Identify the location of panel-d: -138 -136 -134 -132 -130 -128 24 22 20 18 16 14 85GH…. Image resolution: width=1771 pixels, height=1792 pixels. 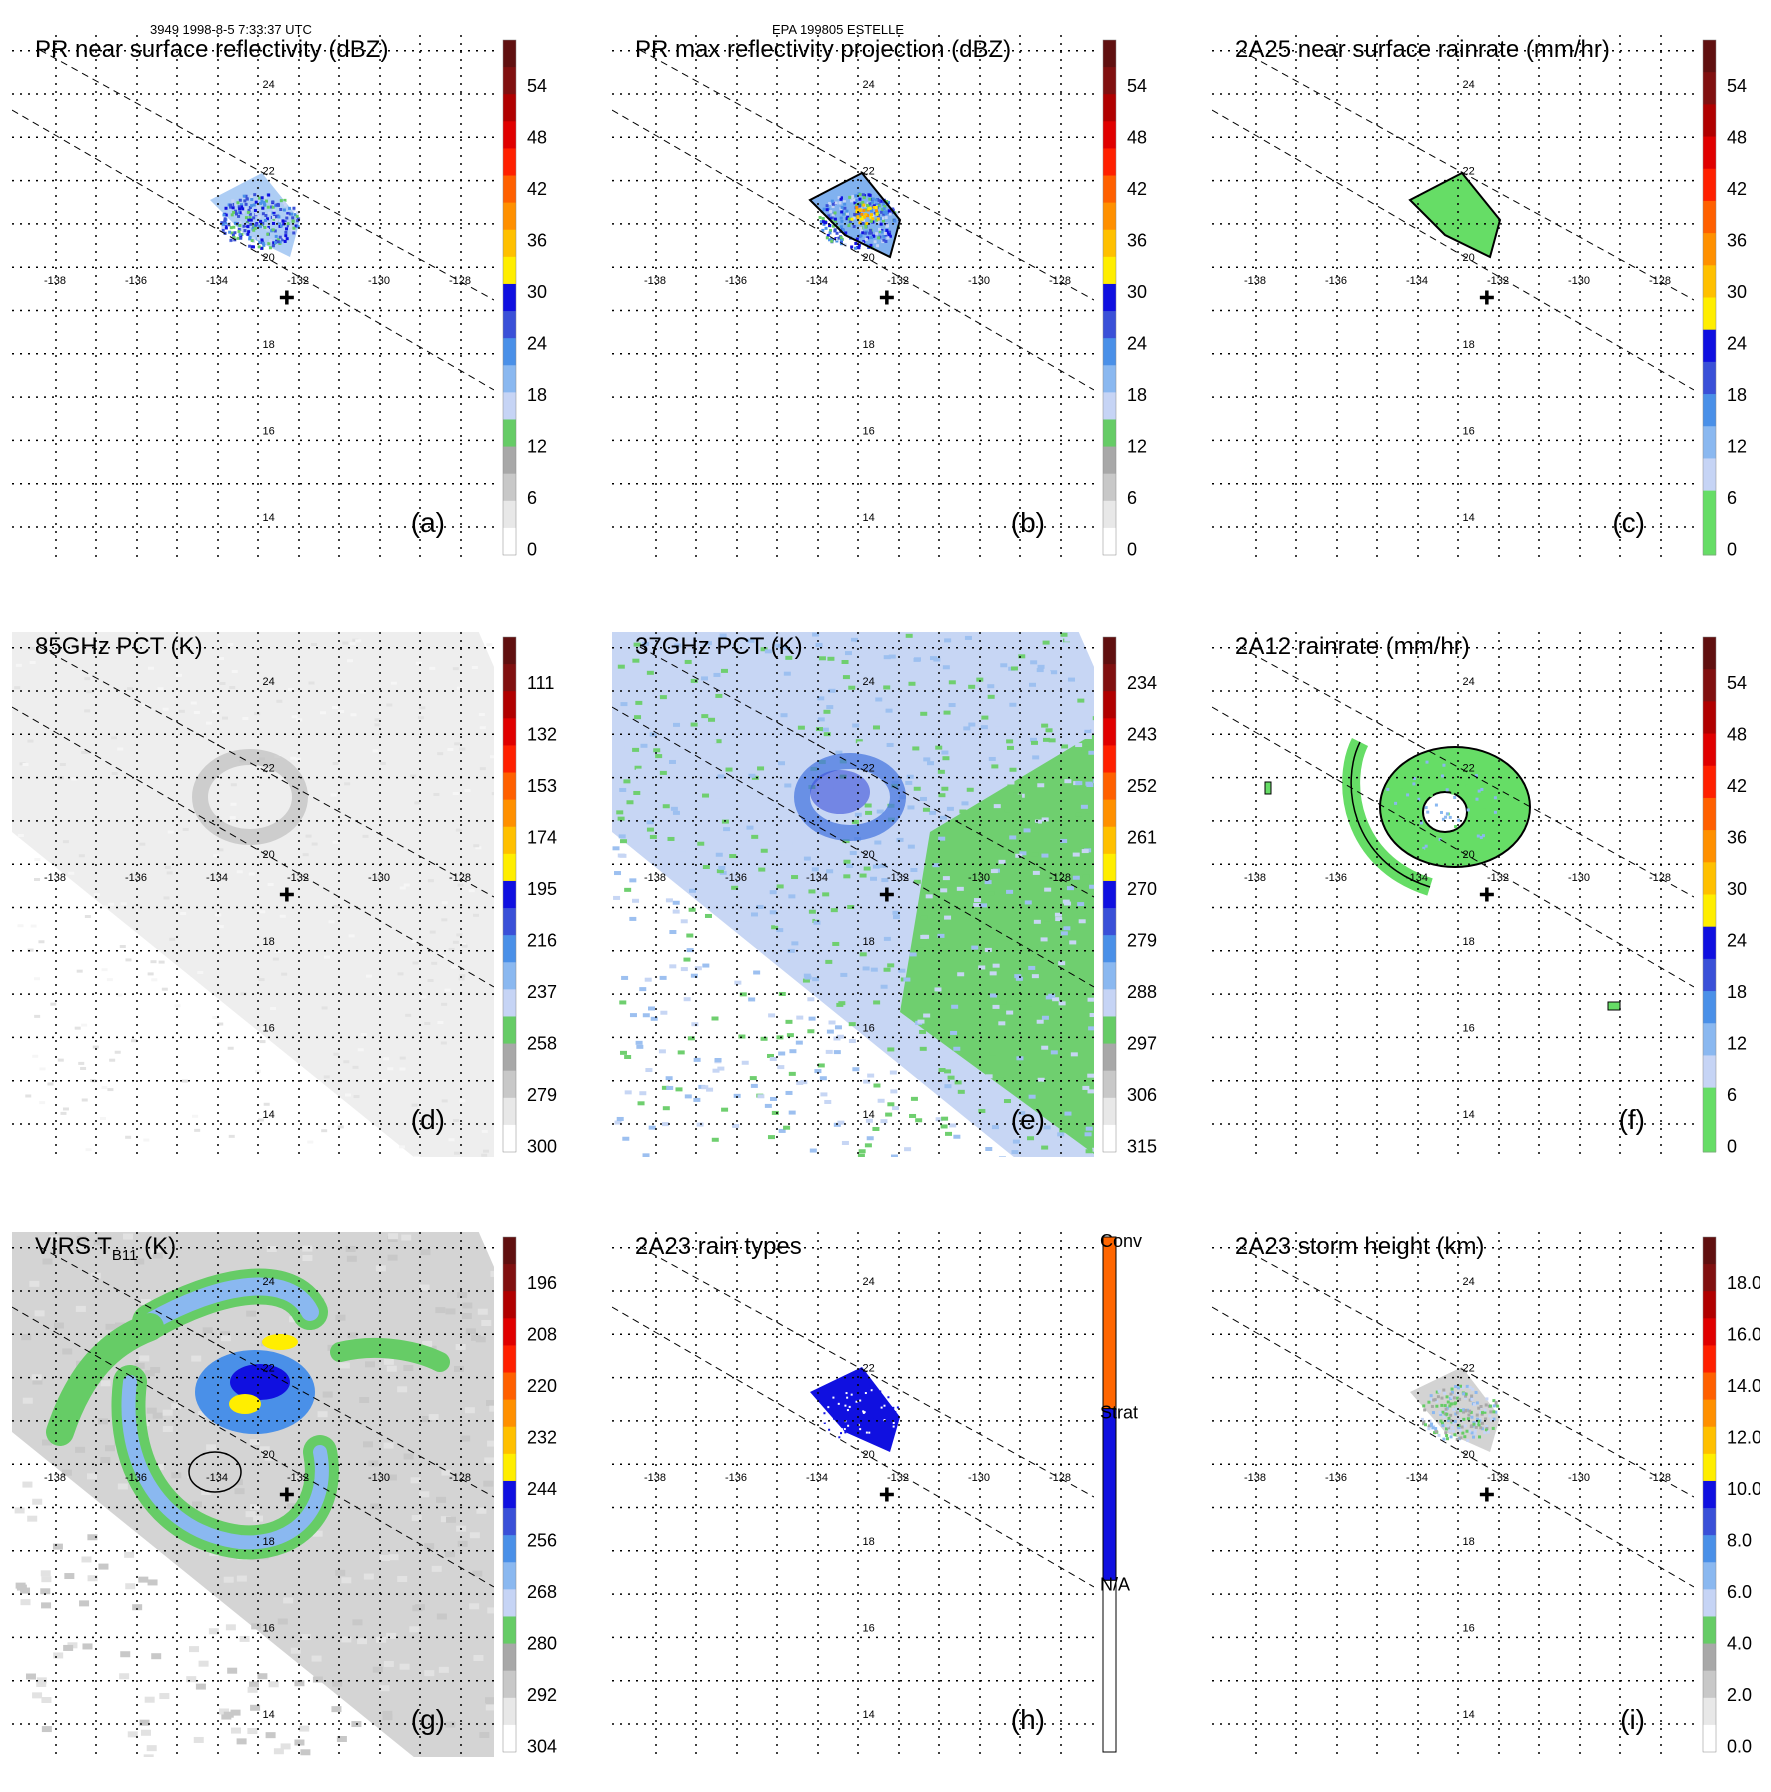
(284, 894).